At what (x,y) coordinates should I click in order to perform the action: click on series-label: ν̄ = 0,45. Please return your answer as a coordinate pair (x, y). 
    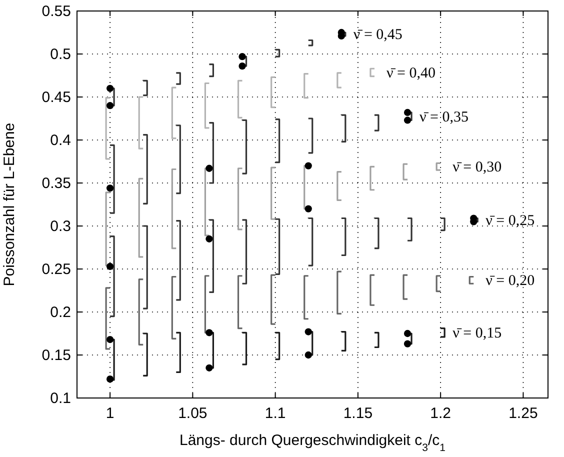
    Looking at the image, I should click on (377, 35).